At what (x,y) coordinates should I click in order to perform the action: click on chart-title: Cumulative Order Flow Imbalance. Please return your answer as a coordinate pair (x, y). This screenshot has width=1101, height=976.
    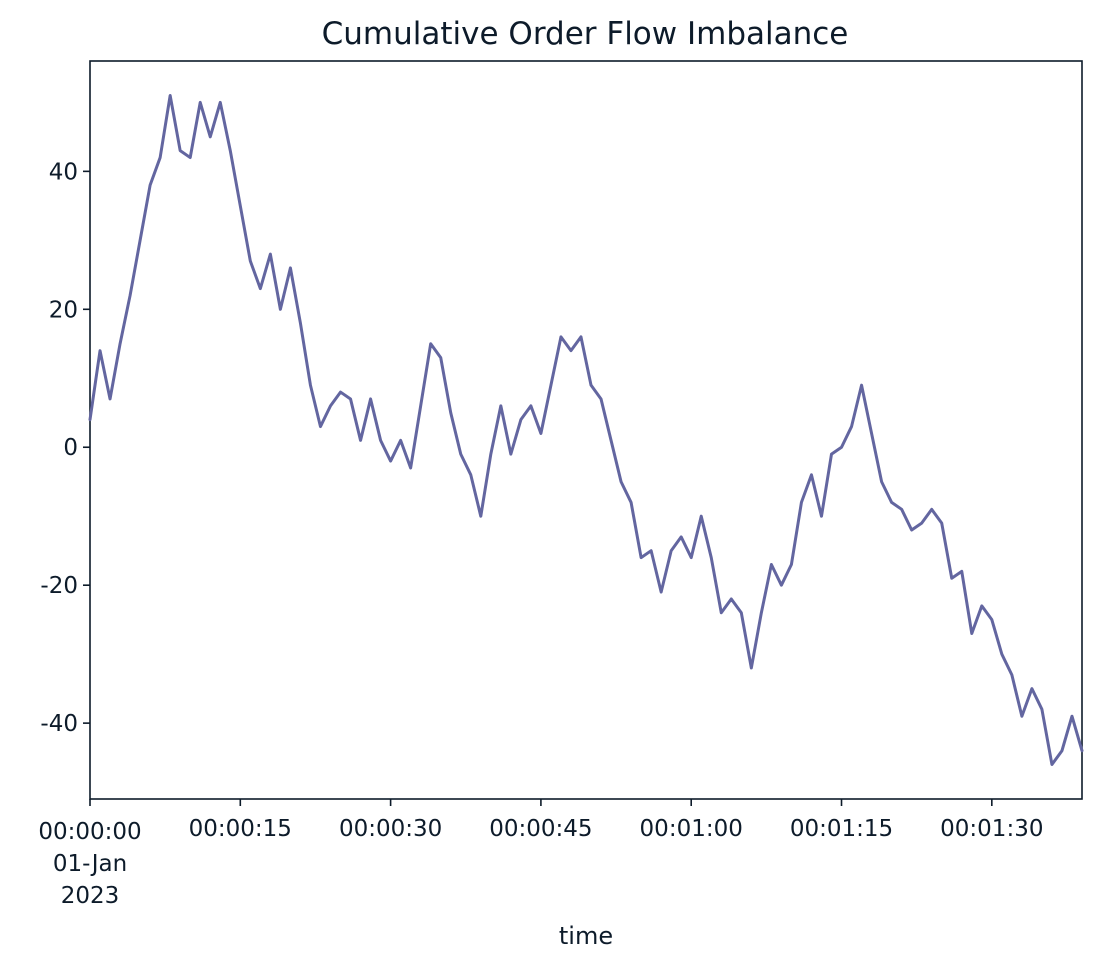
    Looking at the image, I should click on (585, 34).